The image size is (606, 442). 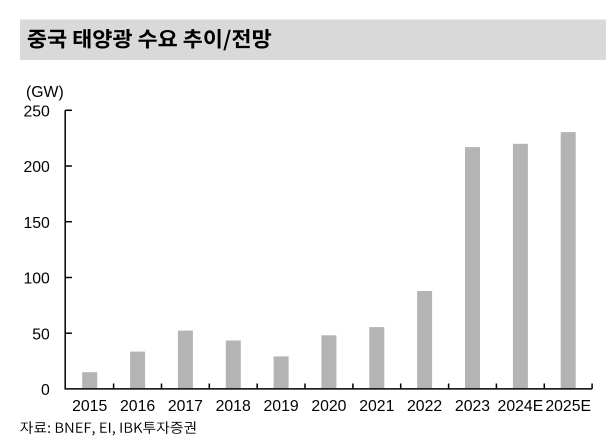 What do you see at coordinates (36, 279) in the screenshot?
I see `svg-text: 100` at bounding box center [36, 279].